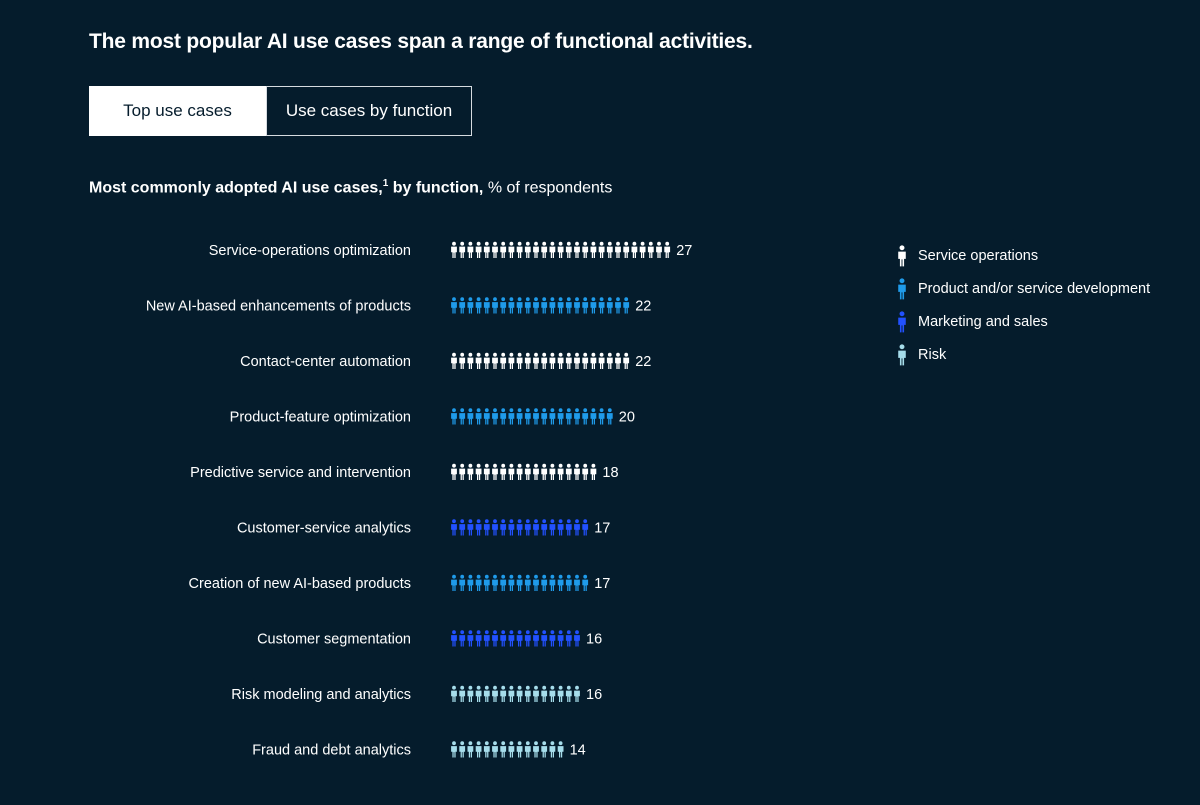 The height and width of the screenshot is (805, 1200). Describe the element at coordinates (325, 362) in the screenshot. I see `category-label: Contact-center automation` at that location.